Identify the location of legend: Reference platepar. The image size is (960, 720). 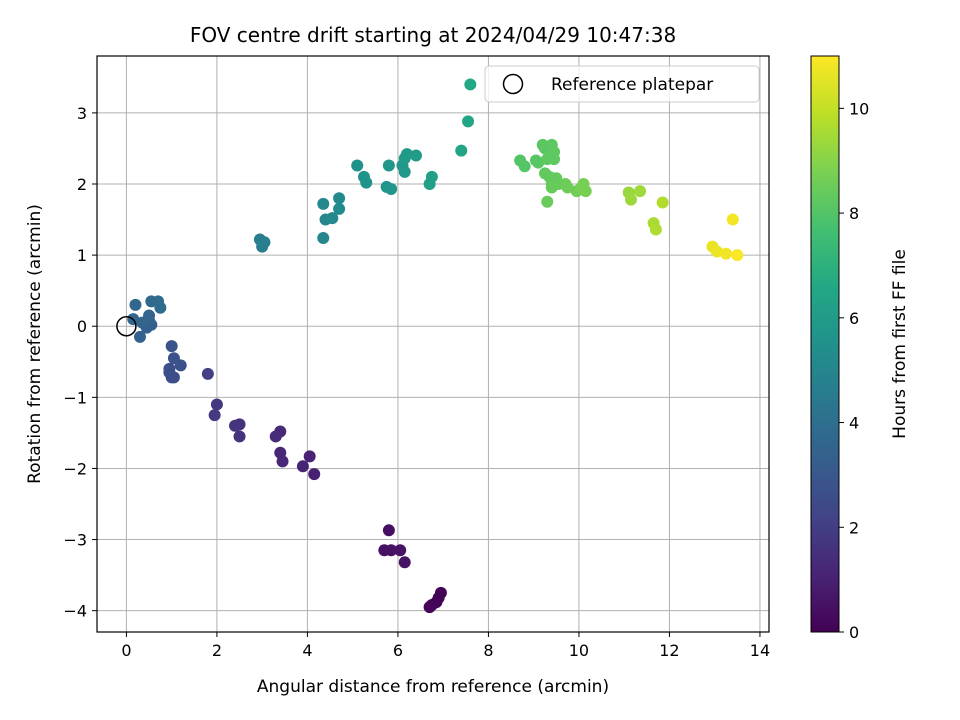
(622, 84).